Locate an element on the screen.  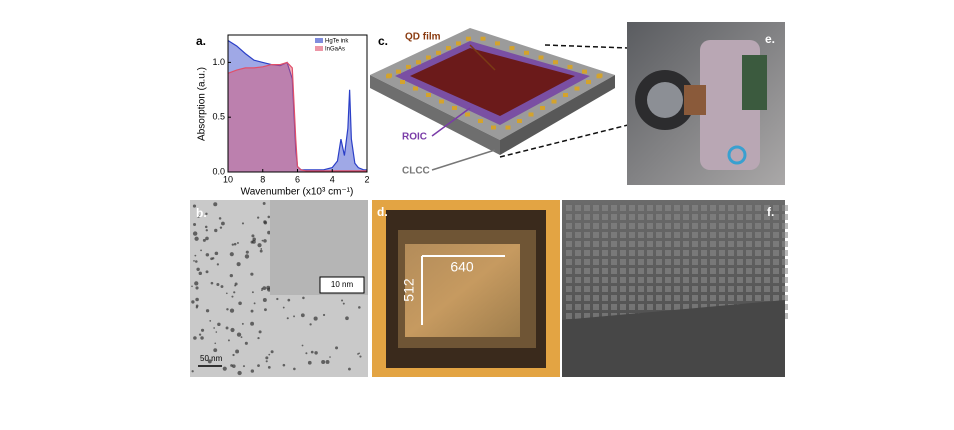
x-tick-label: 6 is located at coordinates (297, 179).